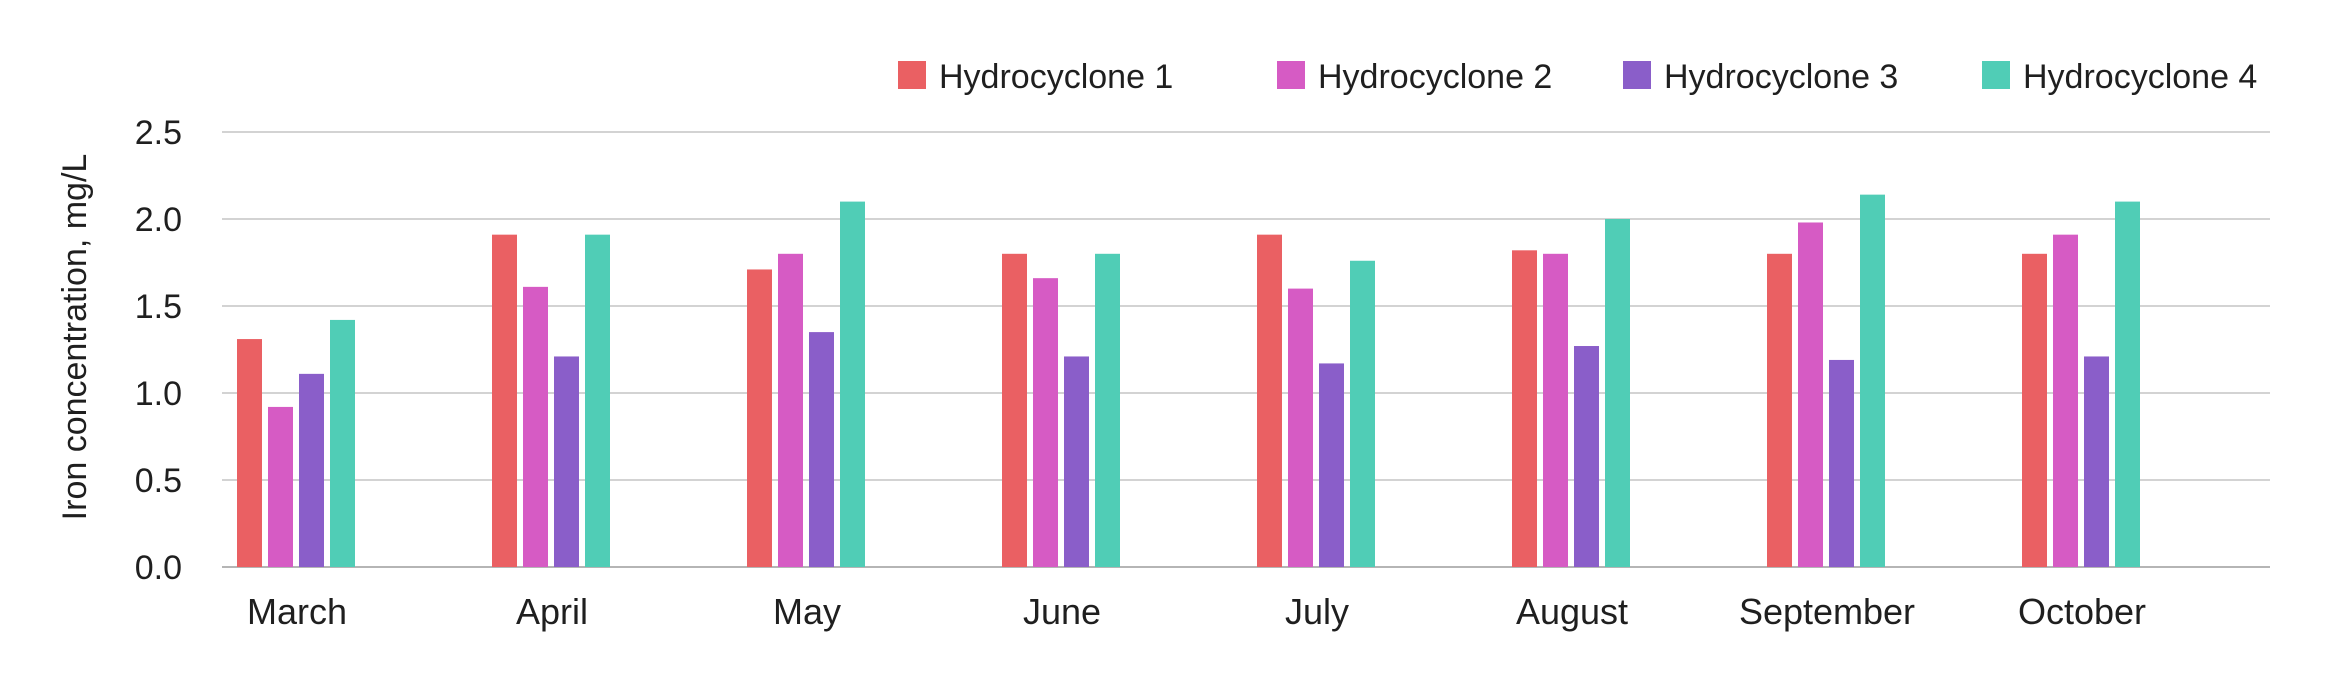 The height and width of the screenshot is (676, 2336). Describe the element at coordinates (2082, 611) in the screenshot. I see `x-tick-label: October` at that location.